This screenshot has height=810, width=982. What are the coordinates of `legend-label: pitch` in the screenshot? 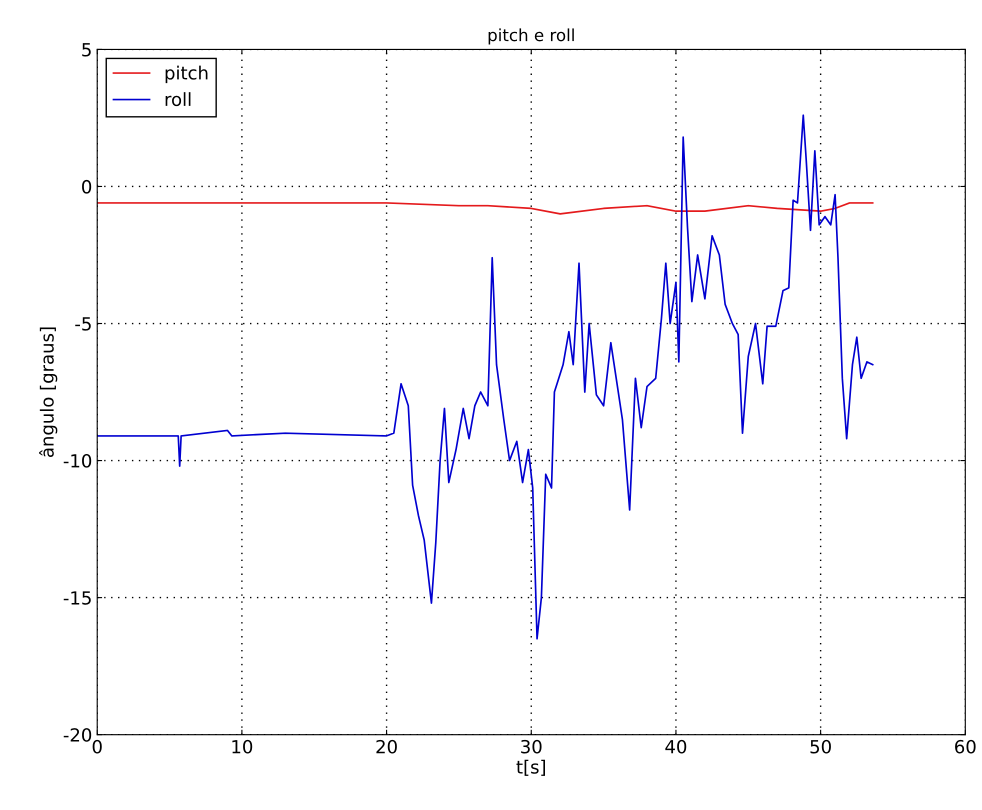 It's located at (187, 75).